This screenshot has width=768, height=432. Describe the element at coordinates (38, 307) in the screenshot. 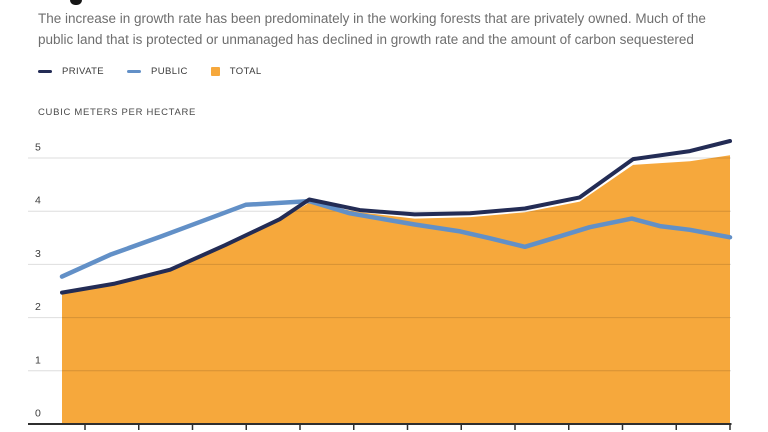

I see `y-tick-label-2: 2` at that location.